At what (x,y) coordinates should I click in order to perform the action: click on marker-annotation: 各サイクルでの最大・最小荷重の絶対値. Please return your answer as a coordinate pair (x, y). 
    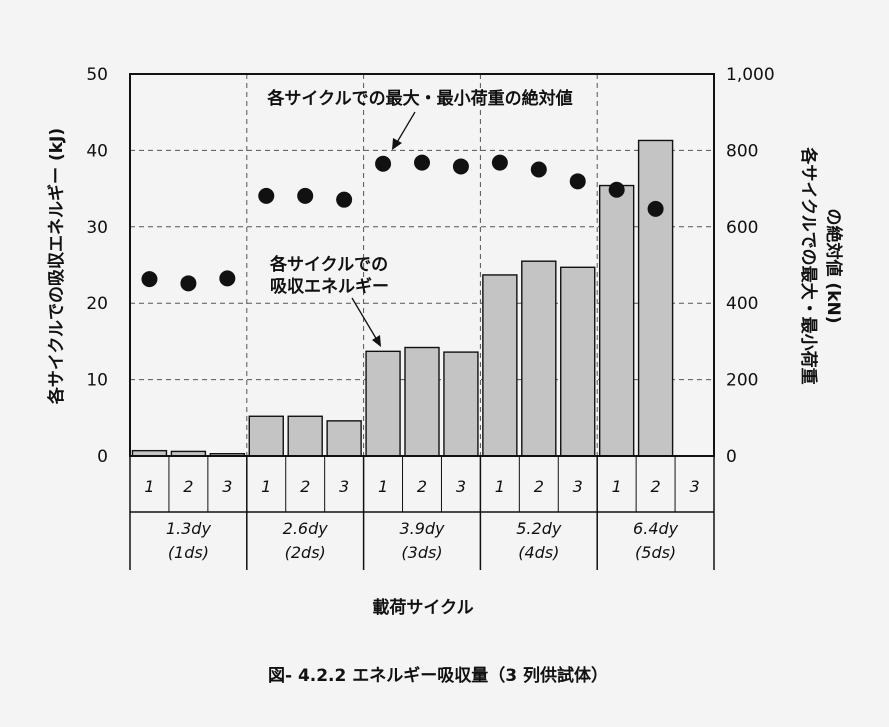
    Looking at the image, I should click on (419, 98).